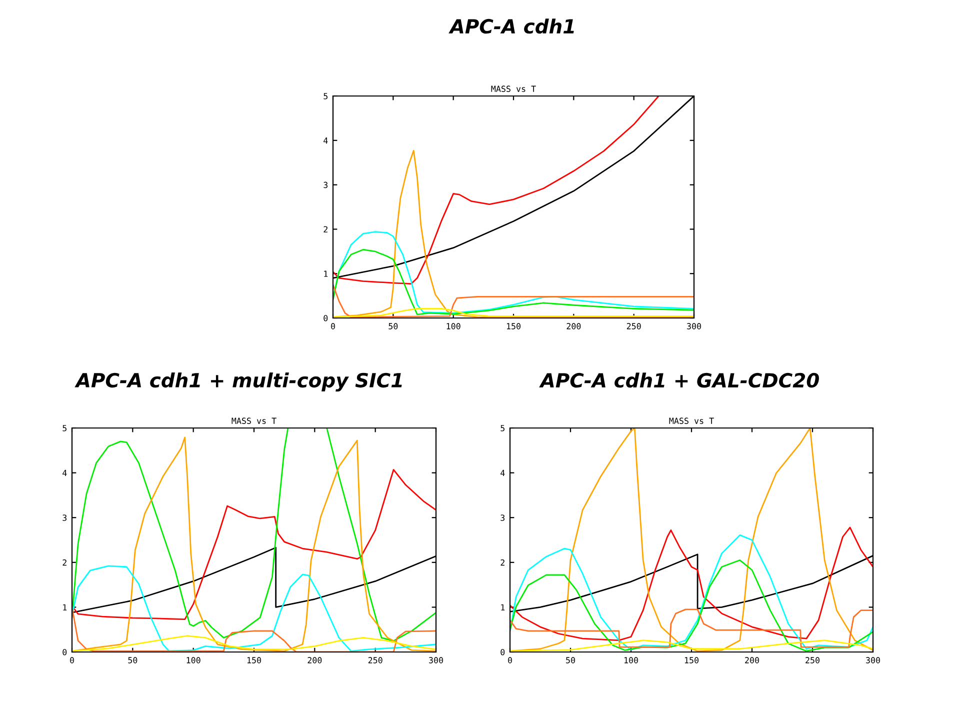 The width and height of the screenshot is (954, 722). Describe the element at coordinates (679, 380) in the screenshot. I see `chart-title: APC-A cdh1 + GAL-CDC20` at that location.